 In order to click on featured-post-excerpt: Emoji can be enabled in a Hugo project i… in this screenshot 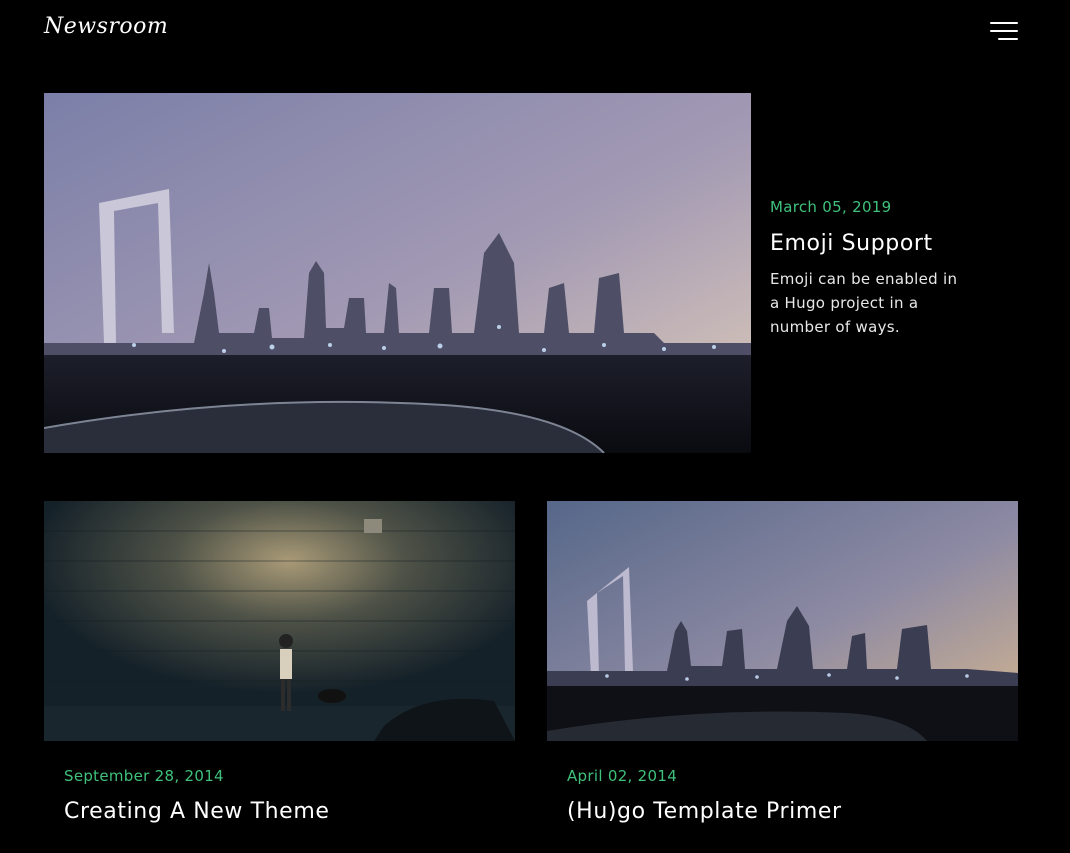, I will do `click(864, 303)`.